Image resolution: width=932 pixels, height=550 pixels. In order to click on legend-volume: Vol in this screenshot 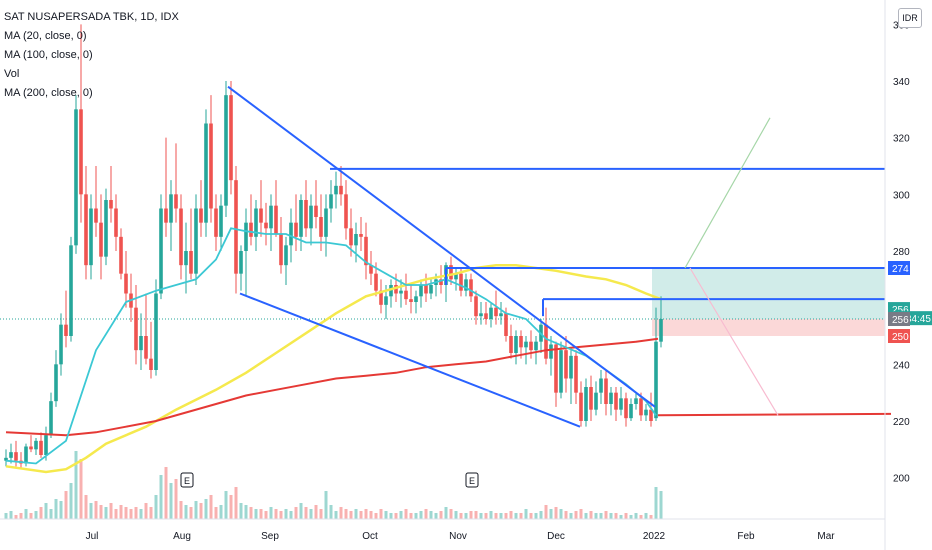, I will do `click(12, 74)`.